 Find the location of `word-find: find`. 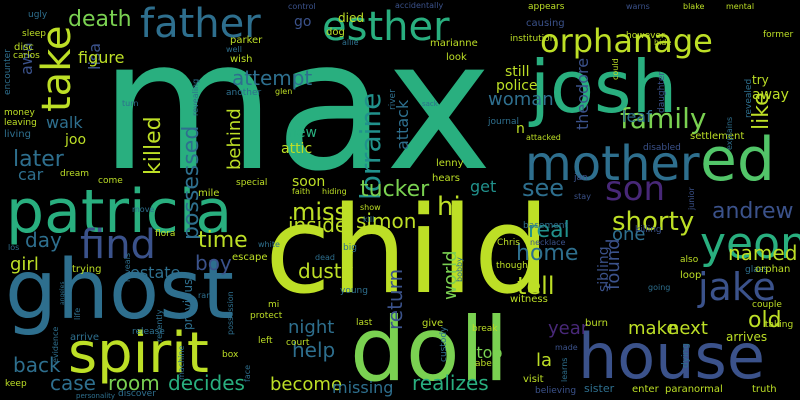

word-find: find is located at coordinates (118, 245).